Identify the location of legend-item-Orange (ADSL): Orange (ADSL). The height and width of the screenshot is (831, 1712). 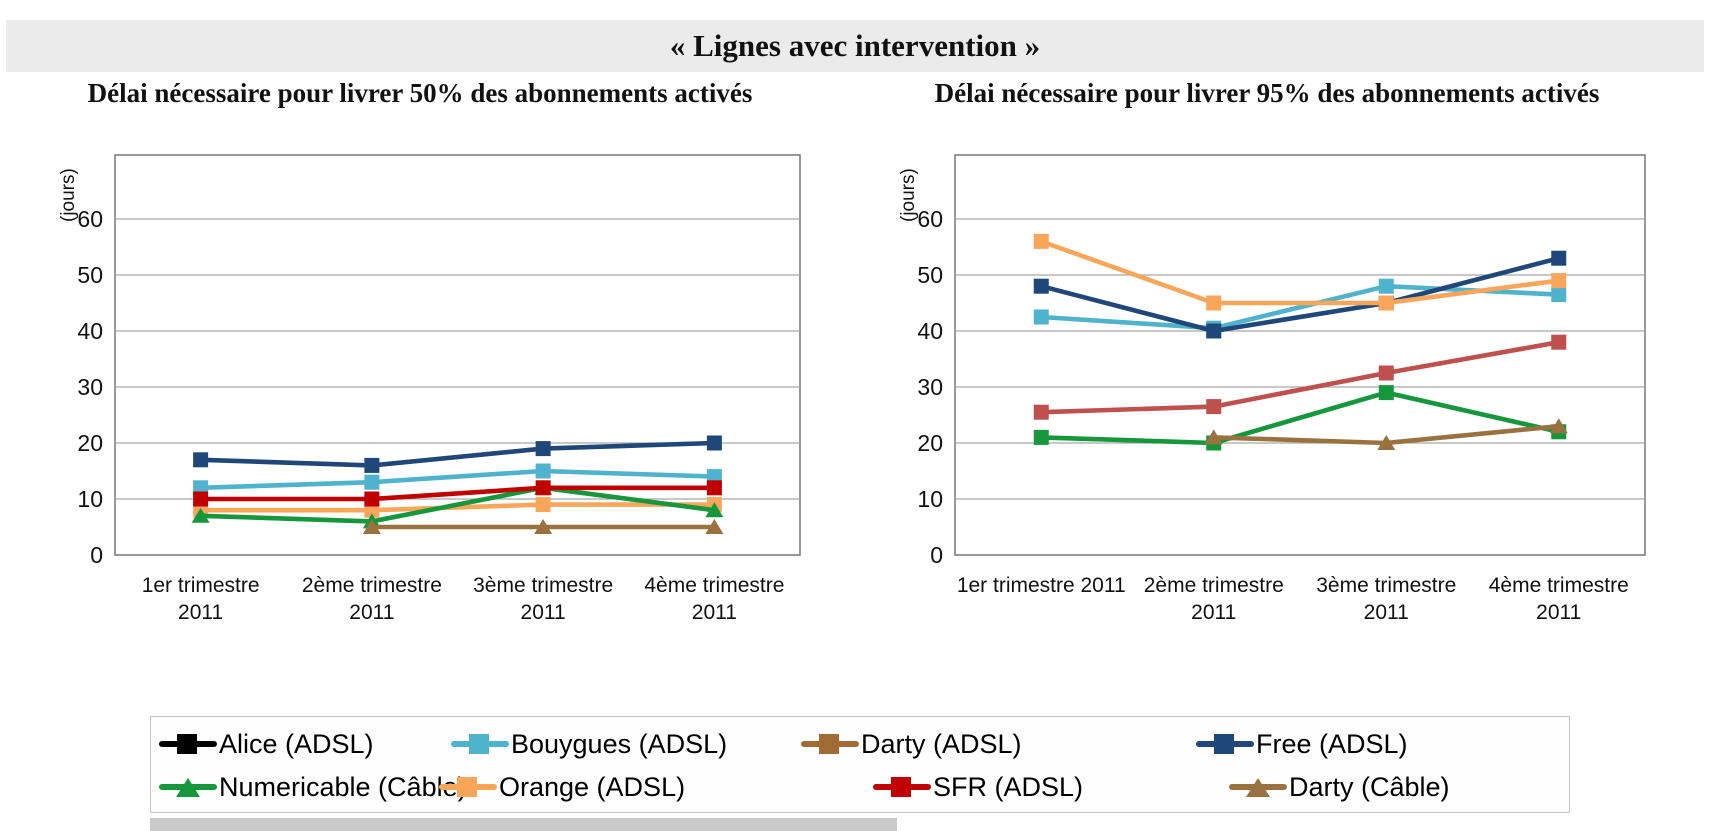
(562, 787).